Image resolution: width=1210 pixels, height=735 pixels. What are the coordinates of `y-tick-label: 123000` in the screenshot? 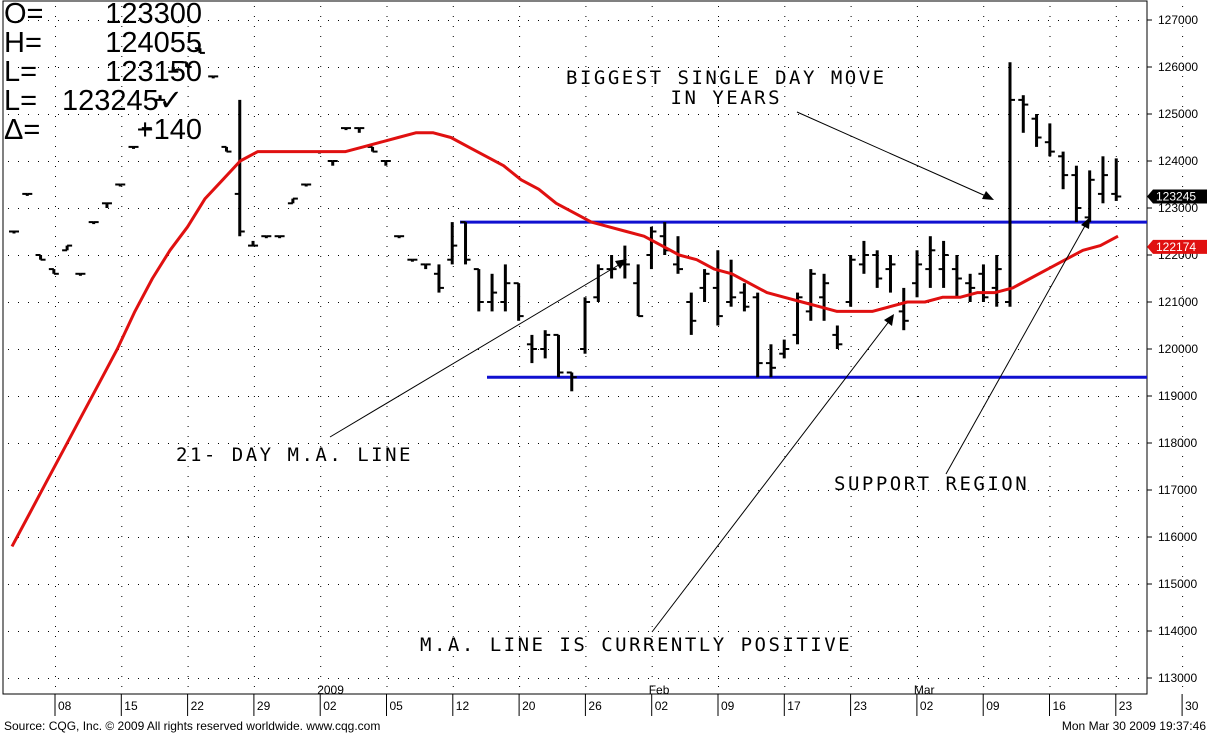 It's located at (1178, 208).